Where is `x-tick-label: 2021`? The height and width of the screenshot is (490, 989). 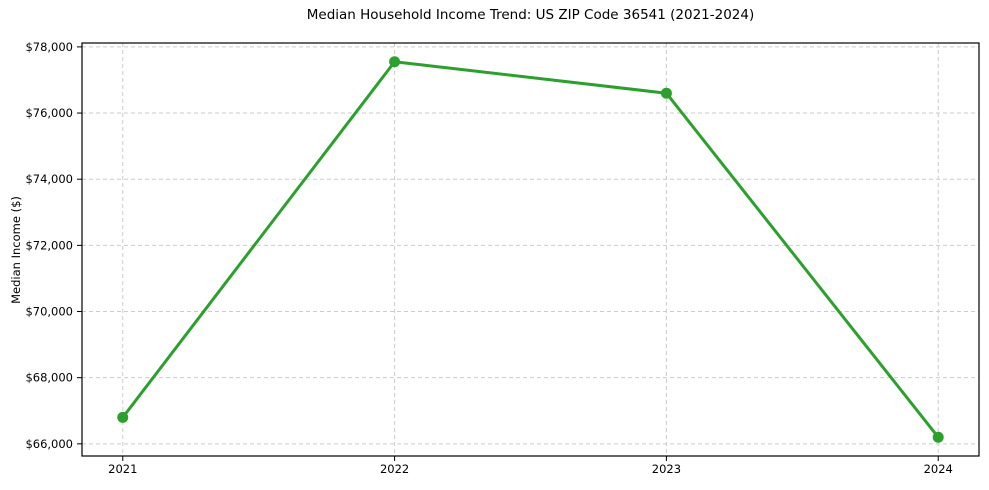 x-tick-label: 2021 is located at coordinates (122, 469).